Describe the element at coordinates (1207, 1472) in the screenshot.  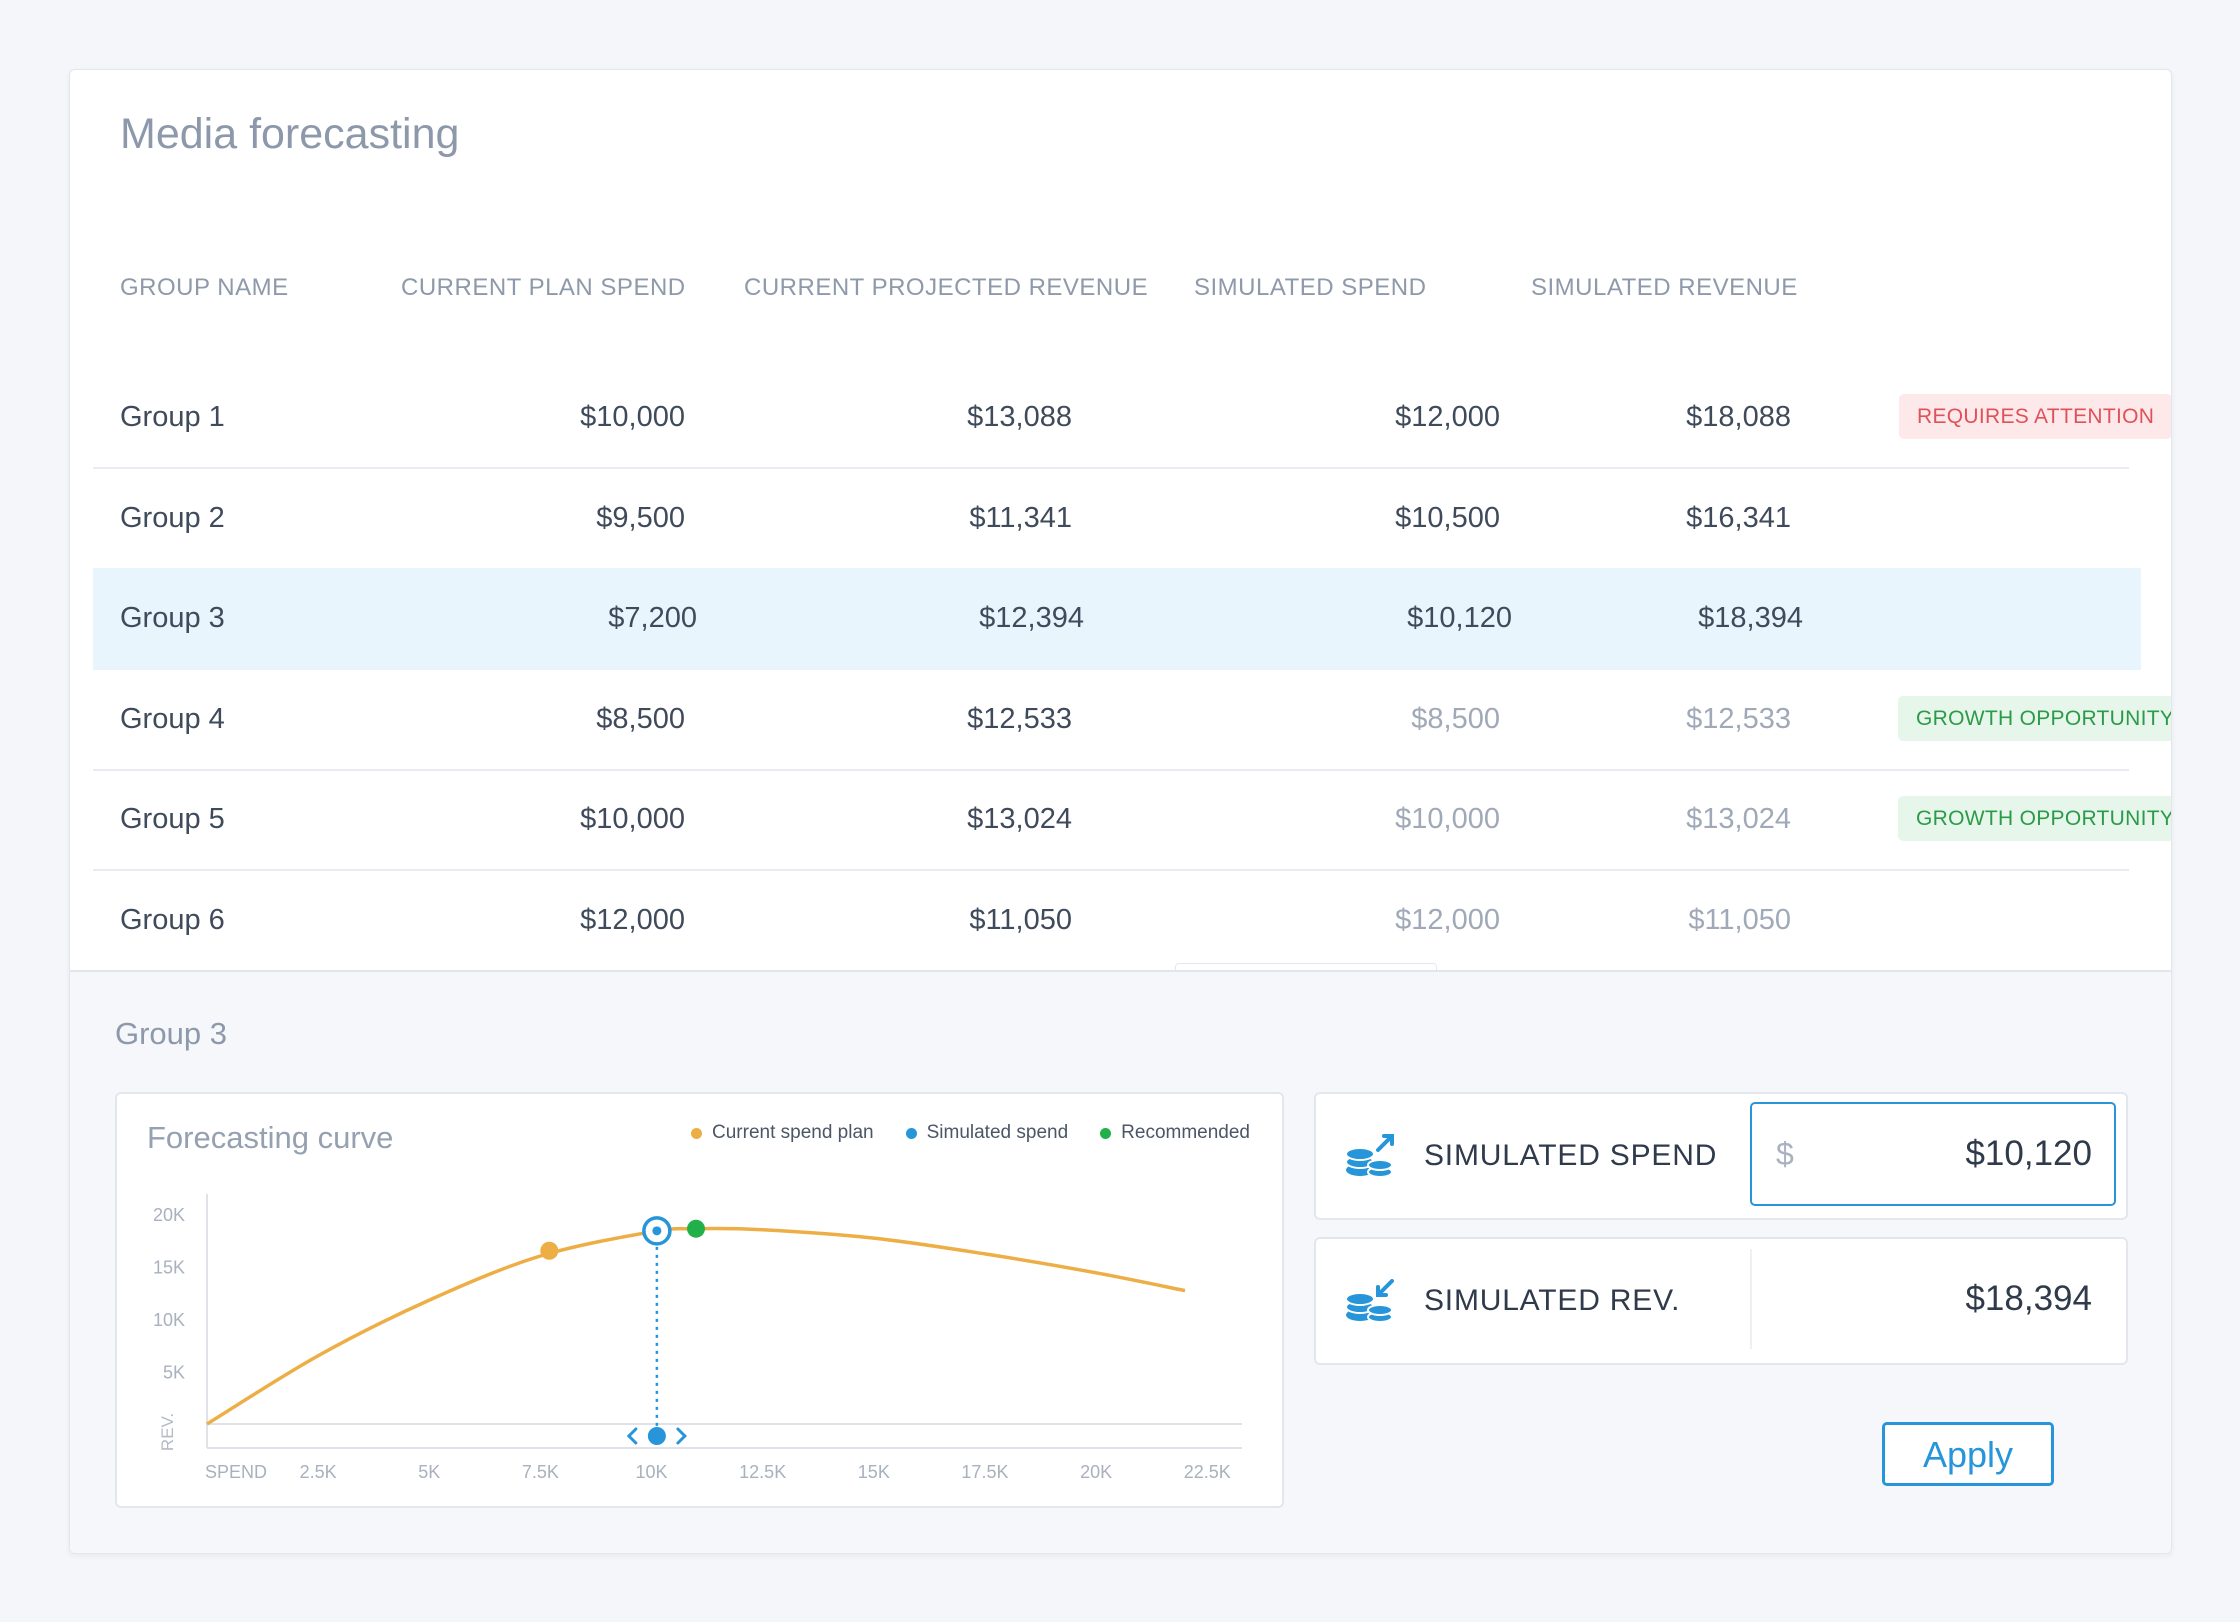
I see `x-tick-label: 22.5K` at that location.